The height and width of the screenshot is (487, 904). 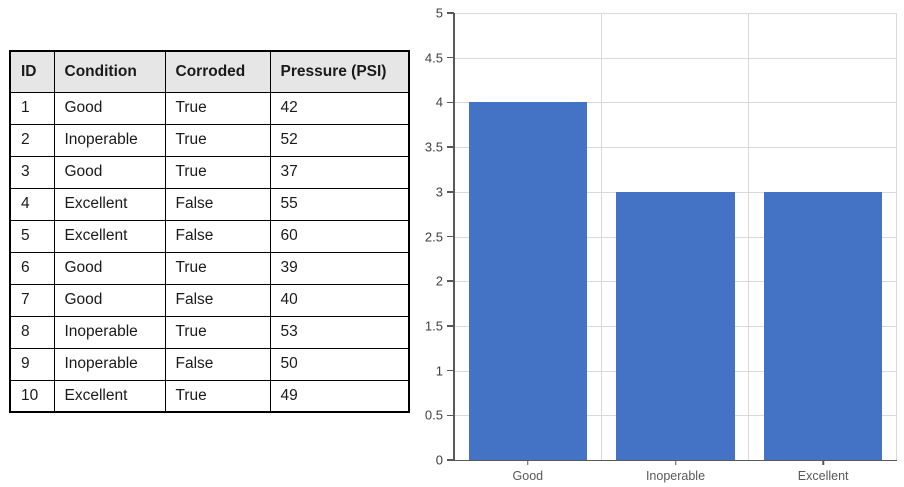 I want to click on table-row: 5 Excellent False 60, so click(x=209, y=236).